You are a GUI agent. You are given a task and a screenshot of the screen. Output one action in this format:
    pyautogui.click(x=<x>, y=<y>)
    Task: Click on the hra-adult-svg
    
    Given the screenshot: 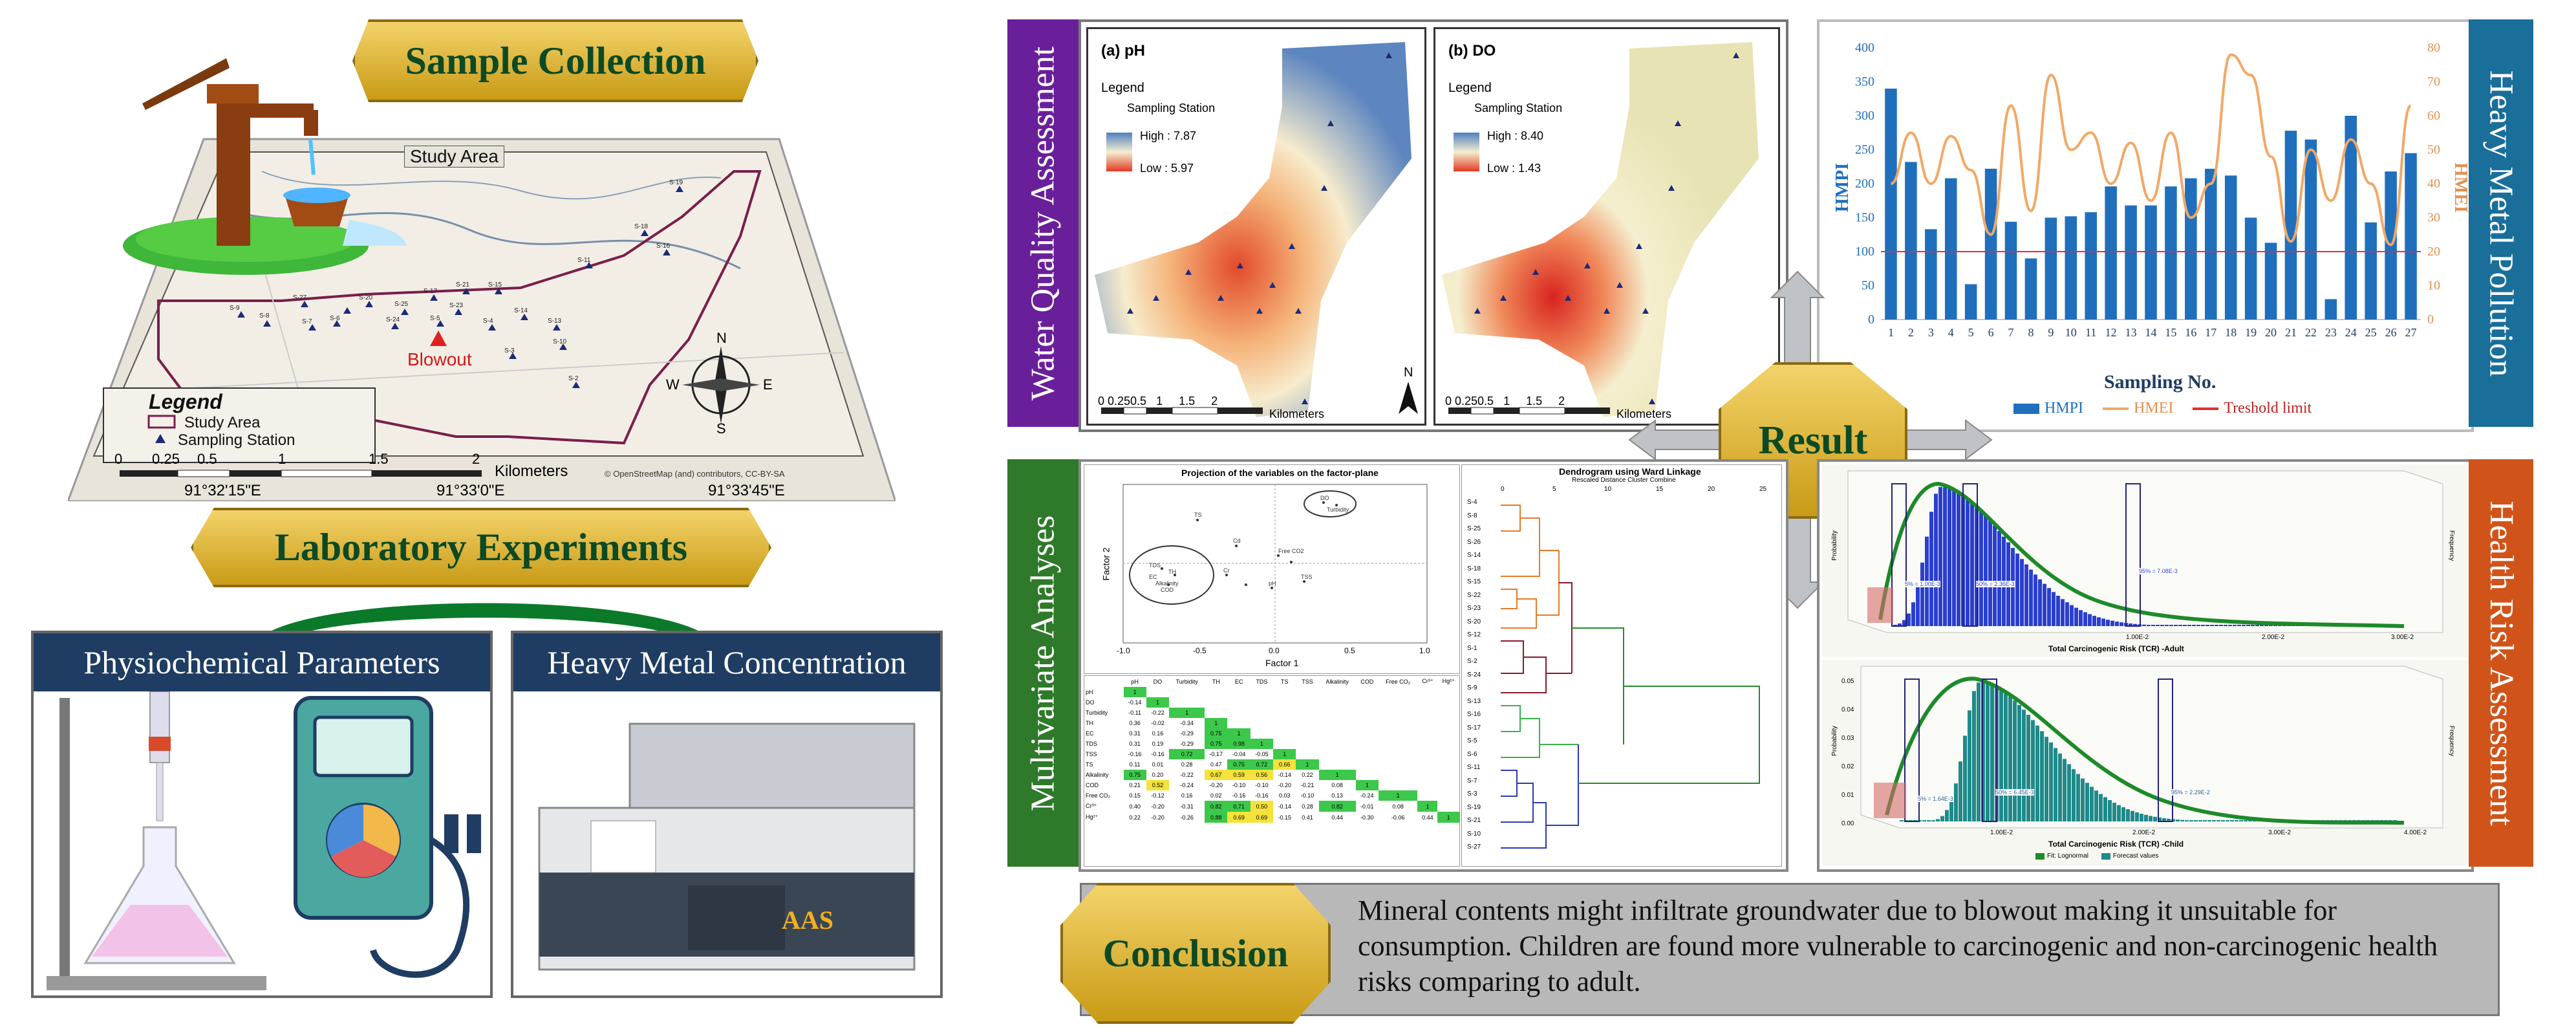 What is the action you would take?
    pyautogui.click(x=2145, y=551)
    